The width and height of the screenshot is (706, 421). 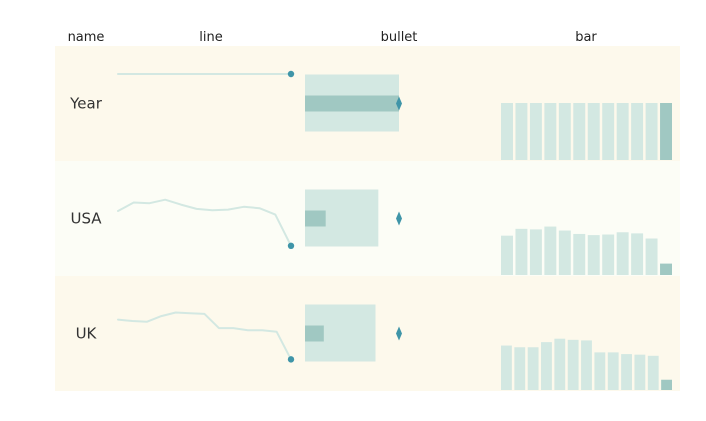 I want to click on column-header-bullet: bullet, so click(x=399, y=37).